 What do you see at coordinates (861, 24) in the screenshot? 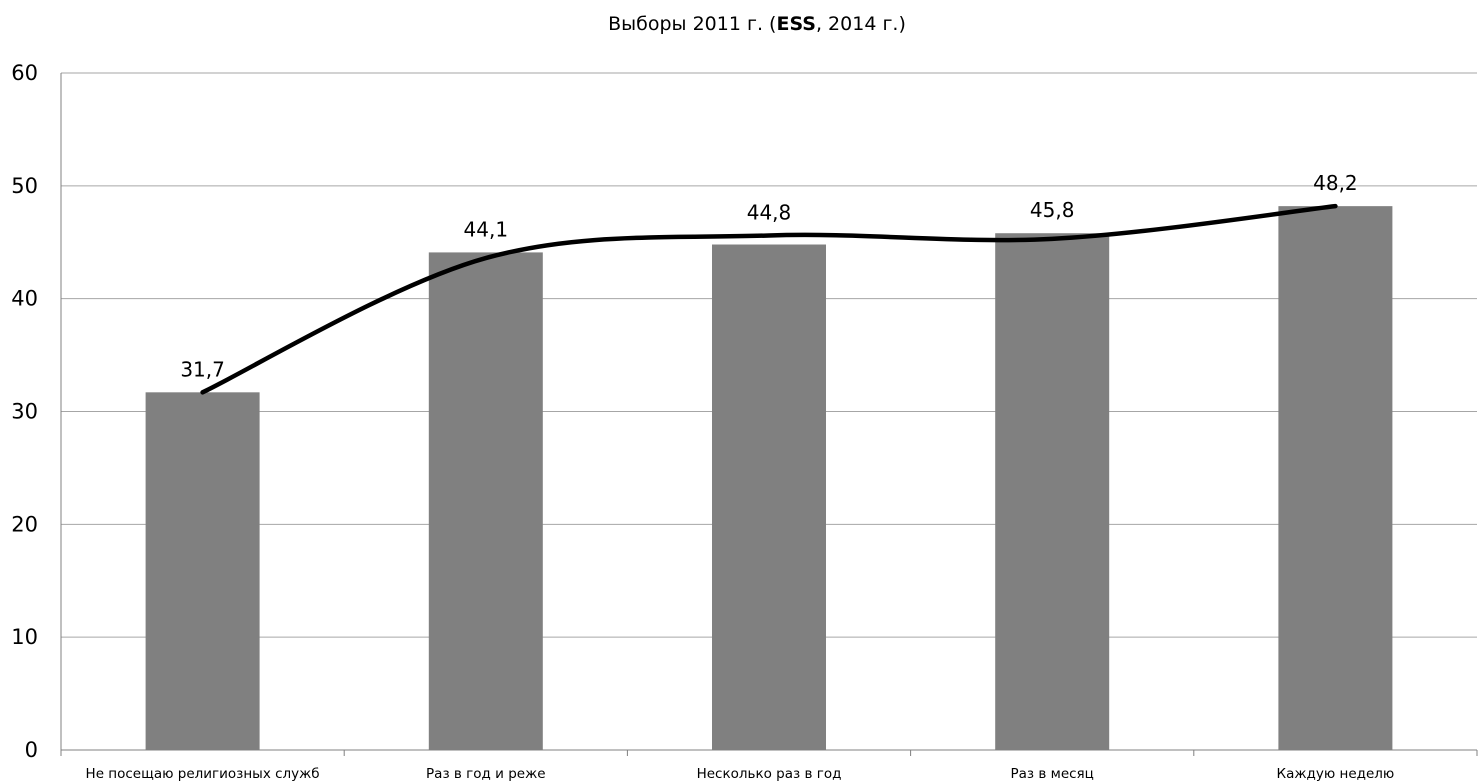
I see `chart-title-suffix: , 2014 г.)` at bounding box center [861, 24].